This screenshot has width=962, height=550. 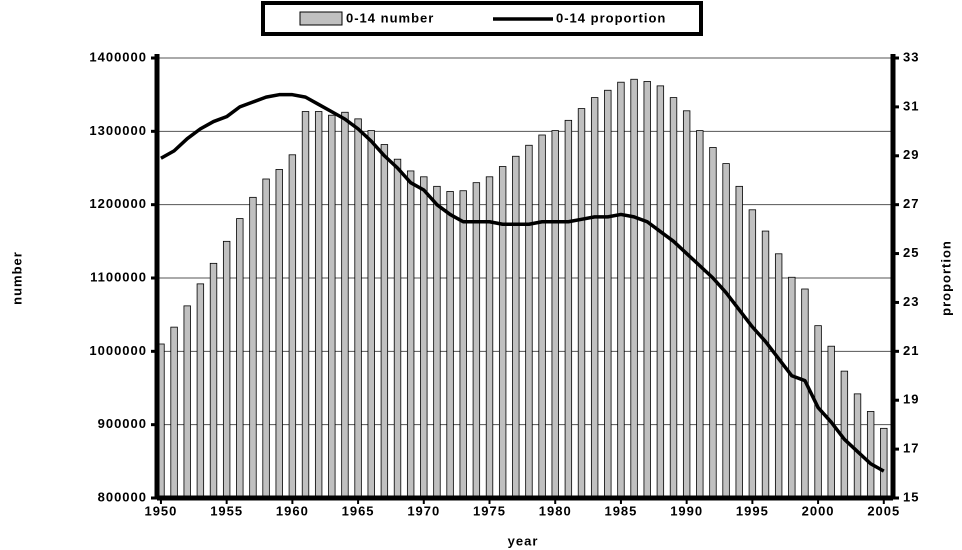 What do you see at coordinates (555, 510) in the screenshot?
I see `x-tick-label: 1980` at bounding box center [555, 510].